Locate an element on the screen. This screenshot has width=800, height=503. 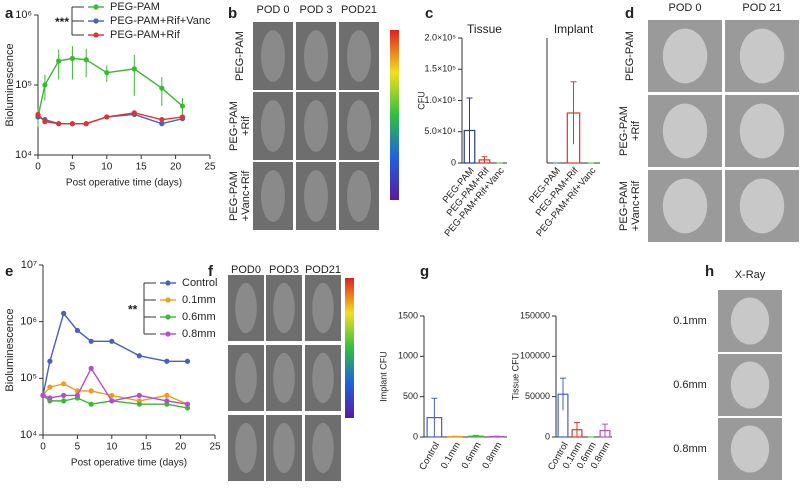
legend-label: 0.1mm is located at coordinates (199, 300).